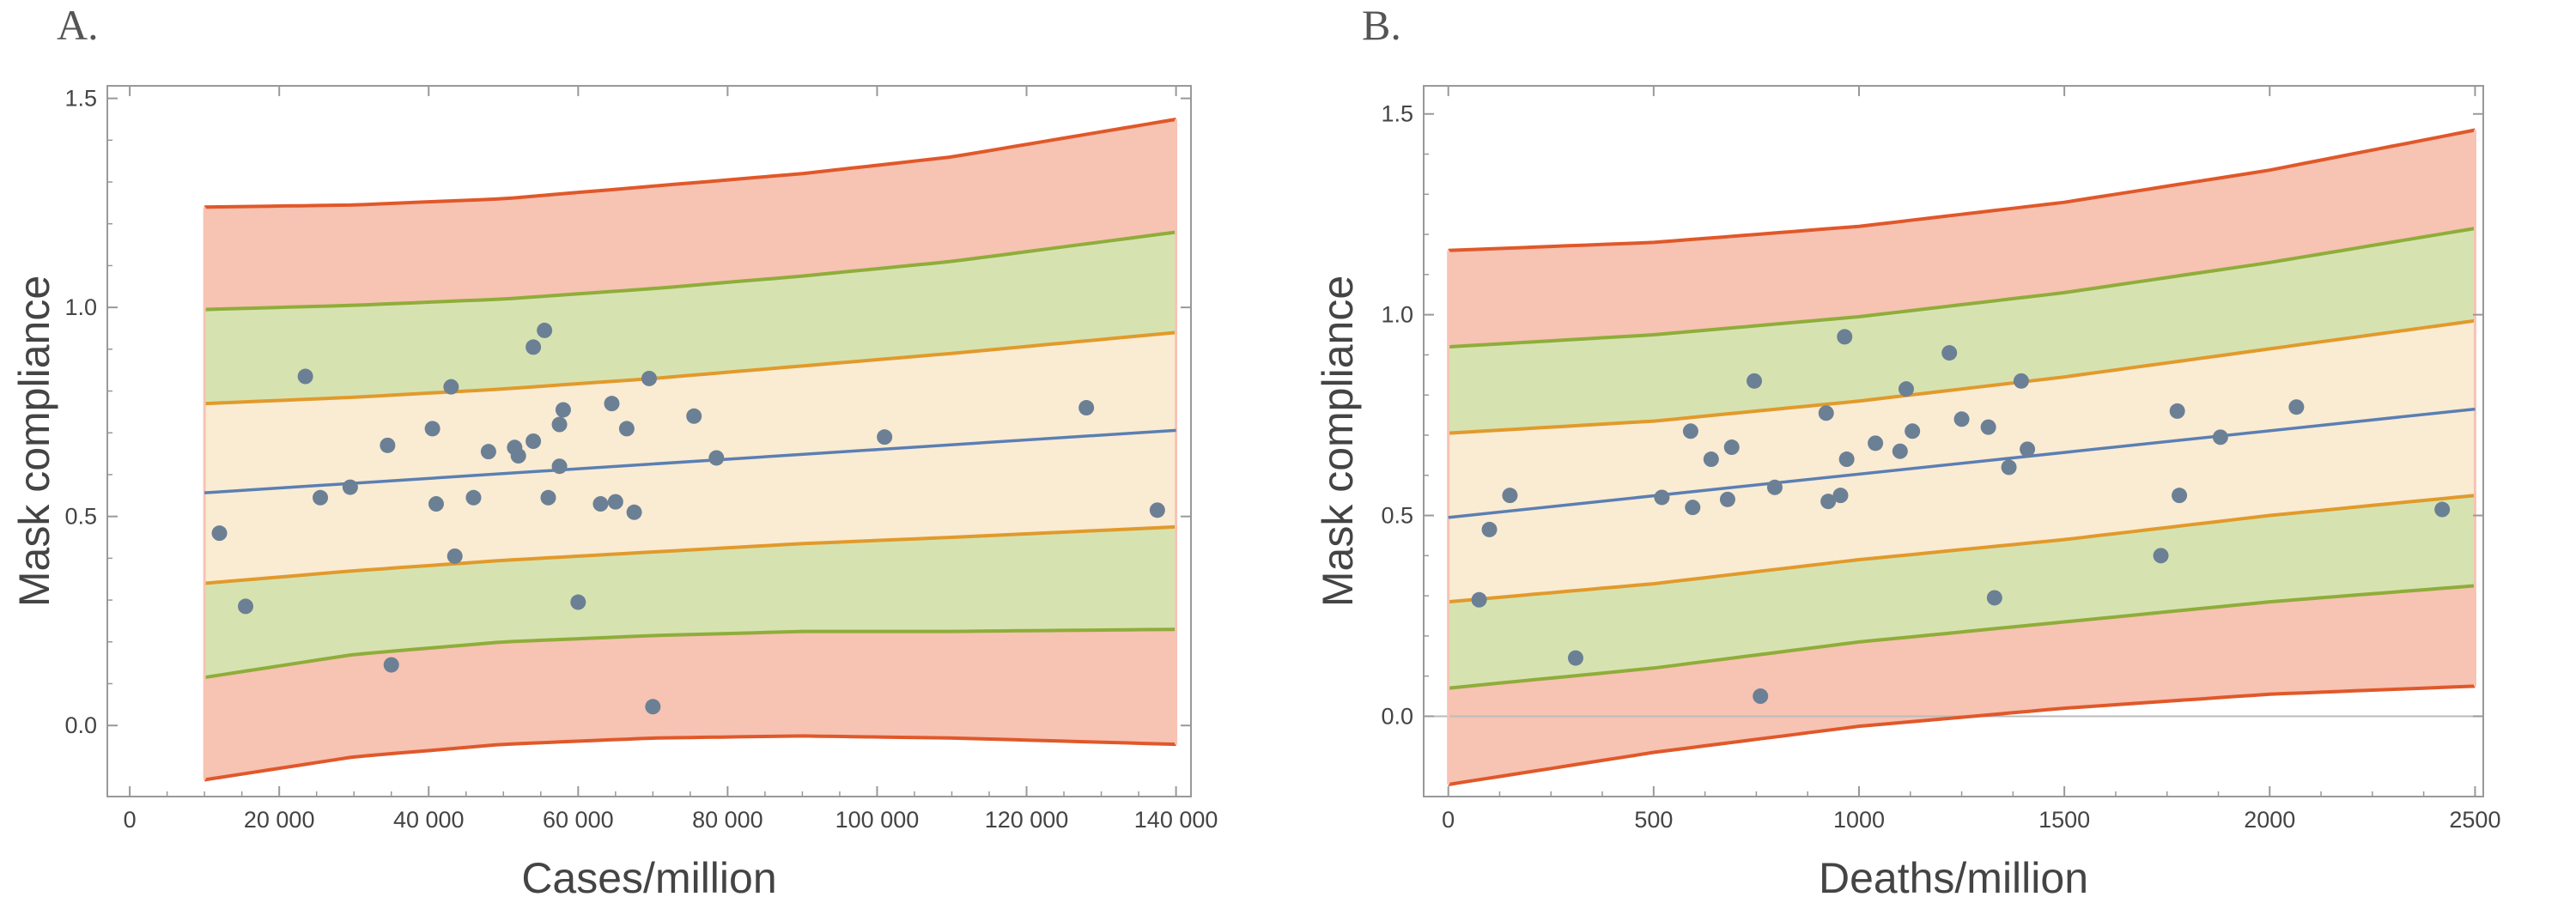 This screenshot has width=2576, height=909. What do you see at coordinates (1338, 442) in the screenshot?
I see `y-axis-title: Mask compliance` at bounding box center [1338, 442].